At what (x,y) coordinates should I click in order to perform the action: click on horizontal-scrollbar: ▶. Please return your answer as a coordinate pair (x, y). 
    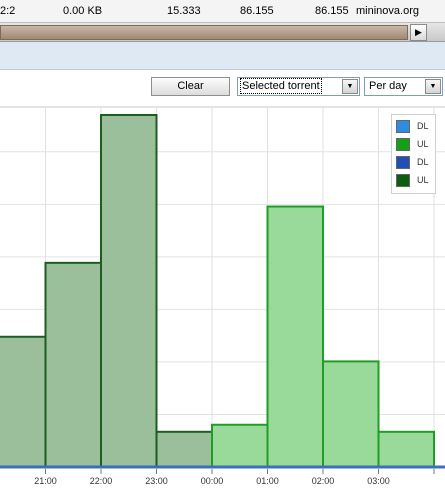
    Looking at the image, I should click on (222, 32).